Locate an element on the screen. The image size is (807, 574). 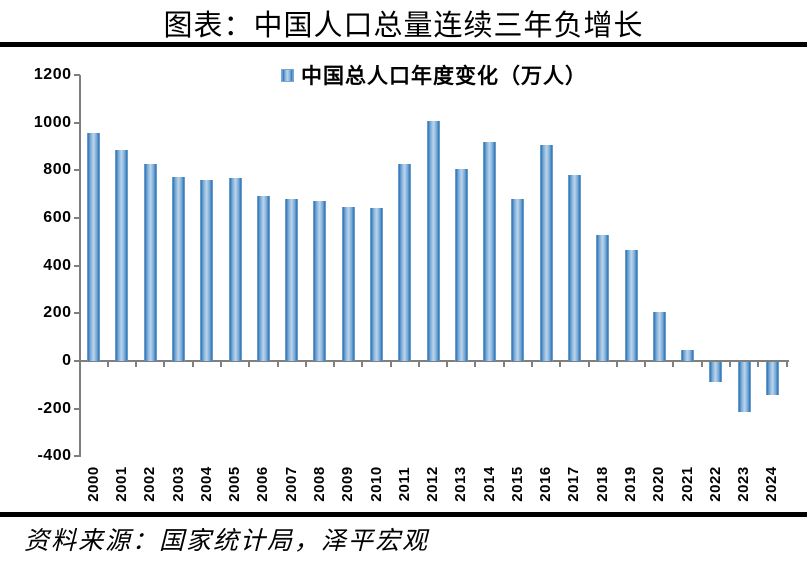
bar-2017 is located at coordinates (574, 268).